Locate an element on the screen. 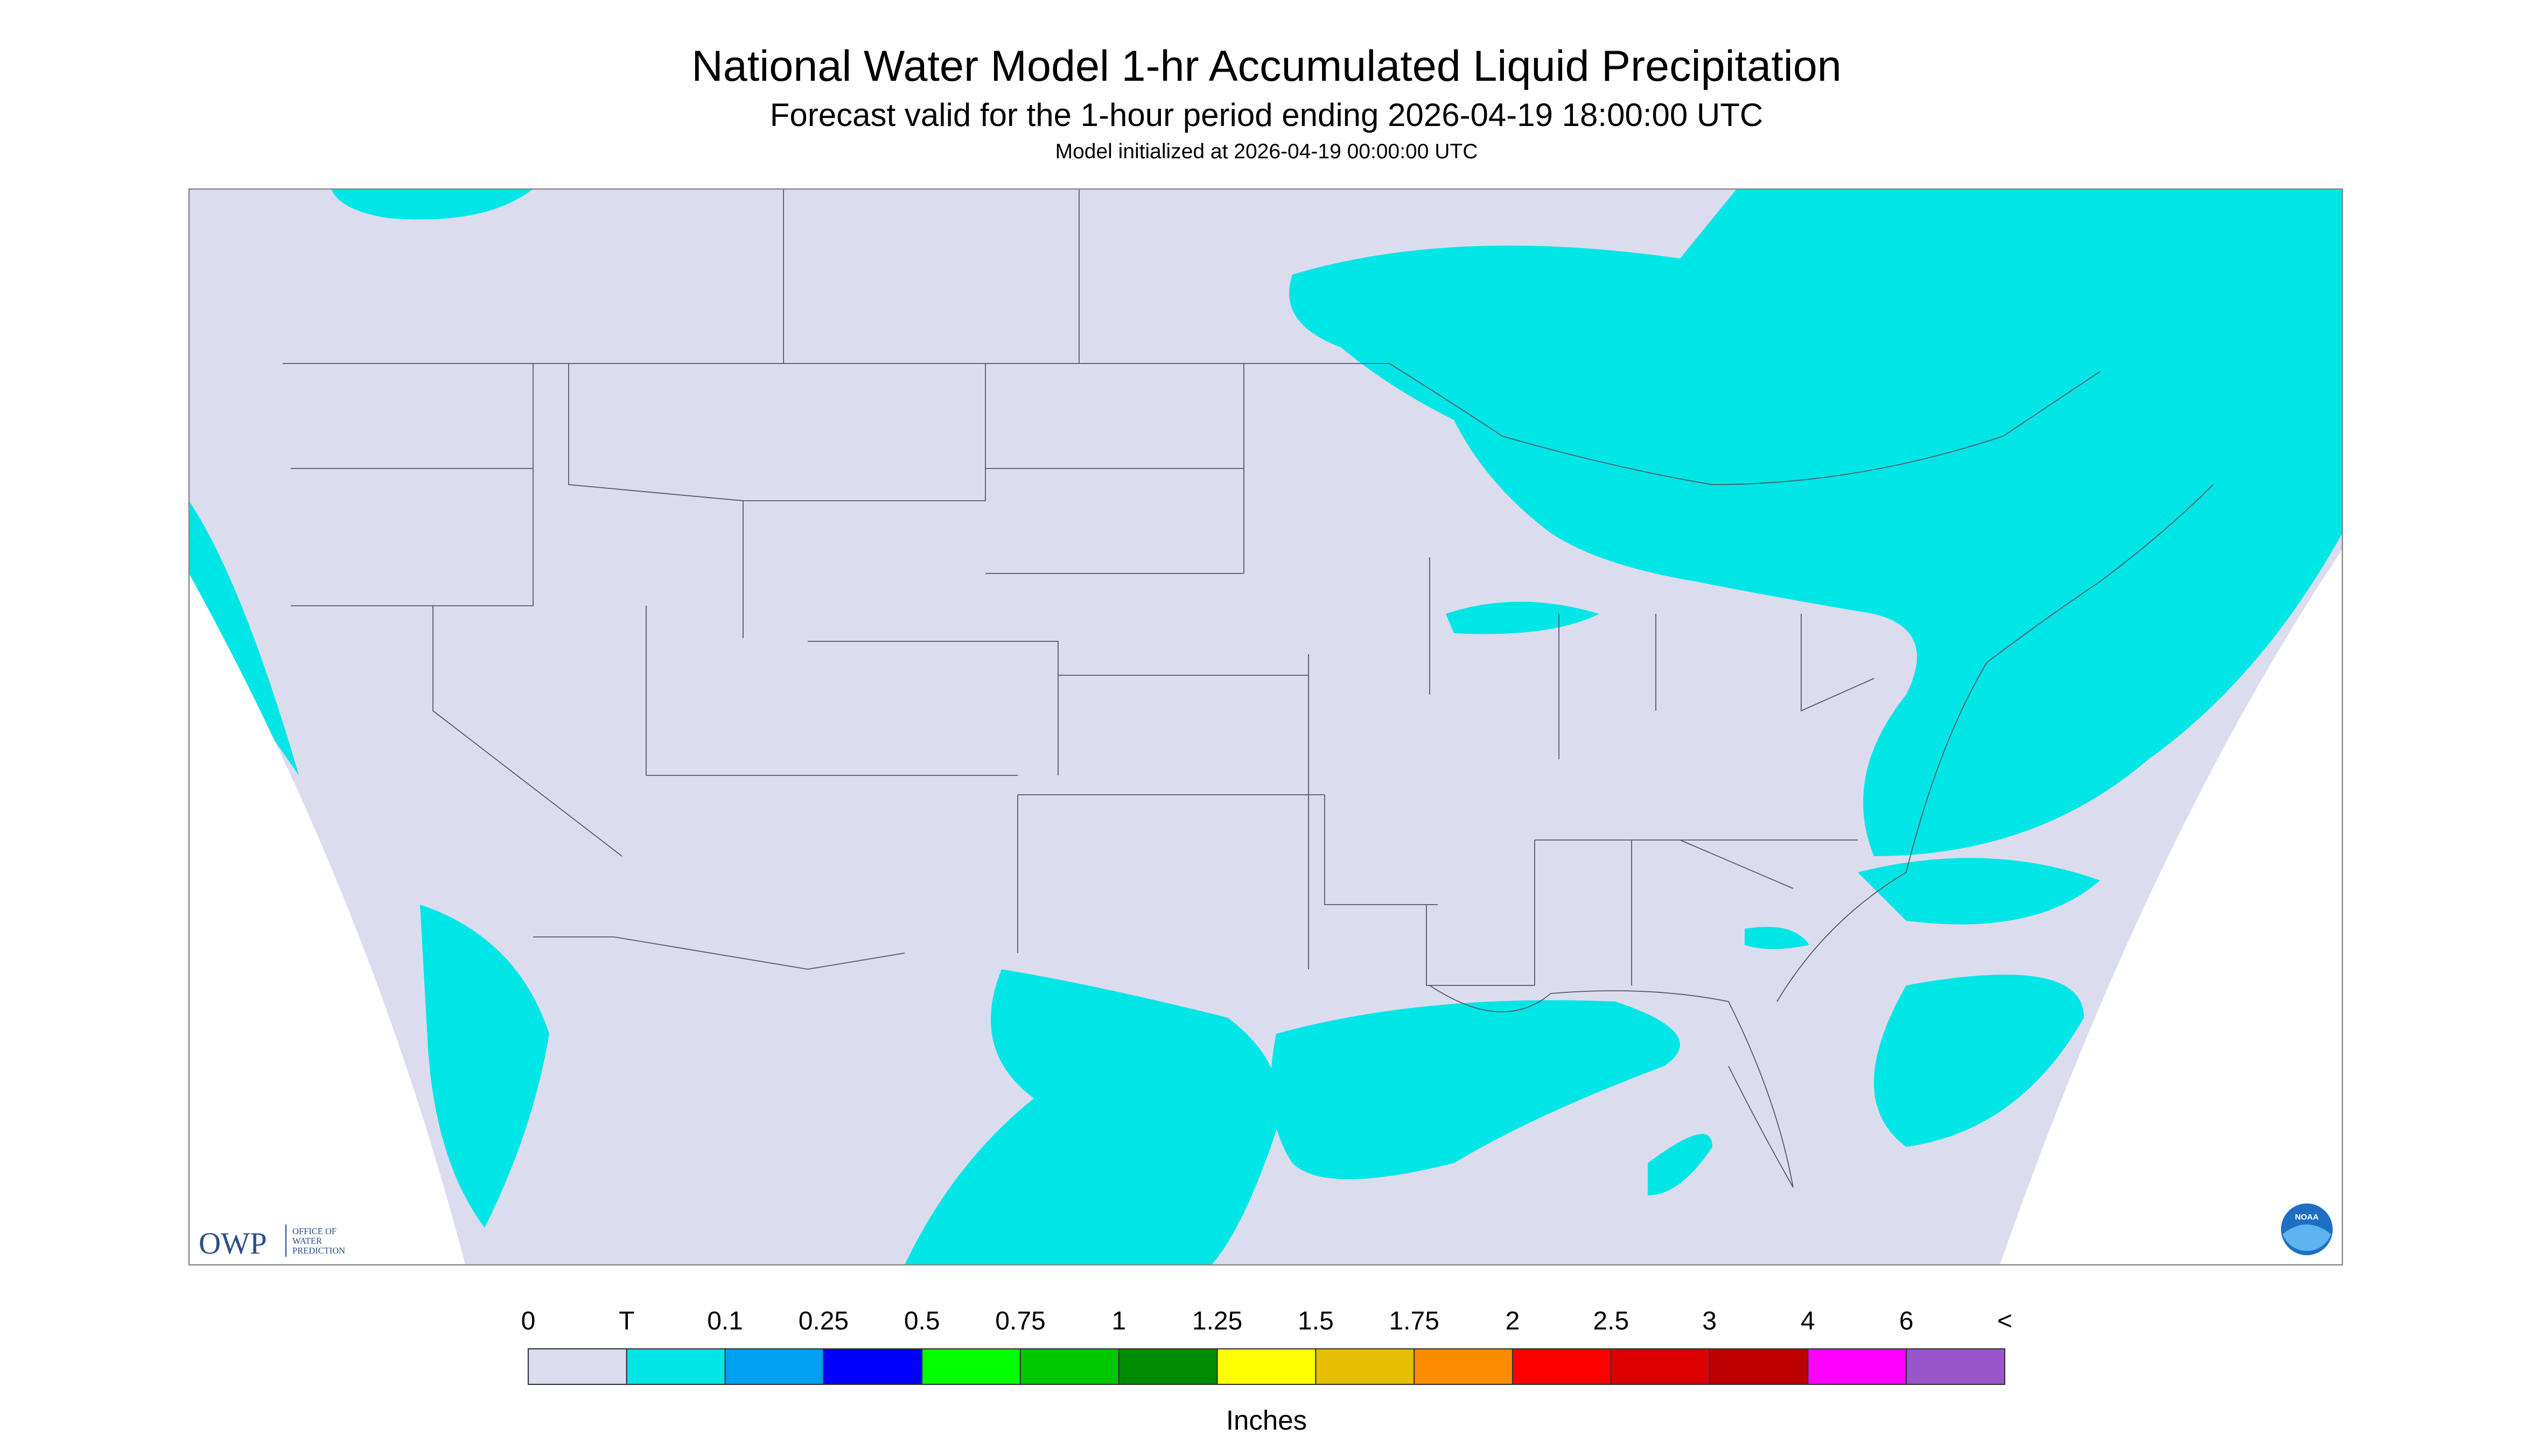 The width and height of the screenshot is (2533, 1456). legend-label: 0 is located at coordinates (529, 1321).